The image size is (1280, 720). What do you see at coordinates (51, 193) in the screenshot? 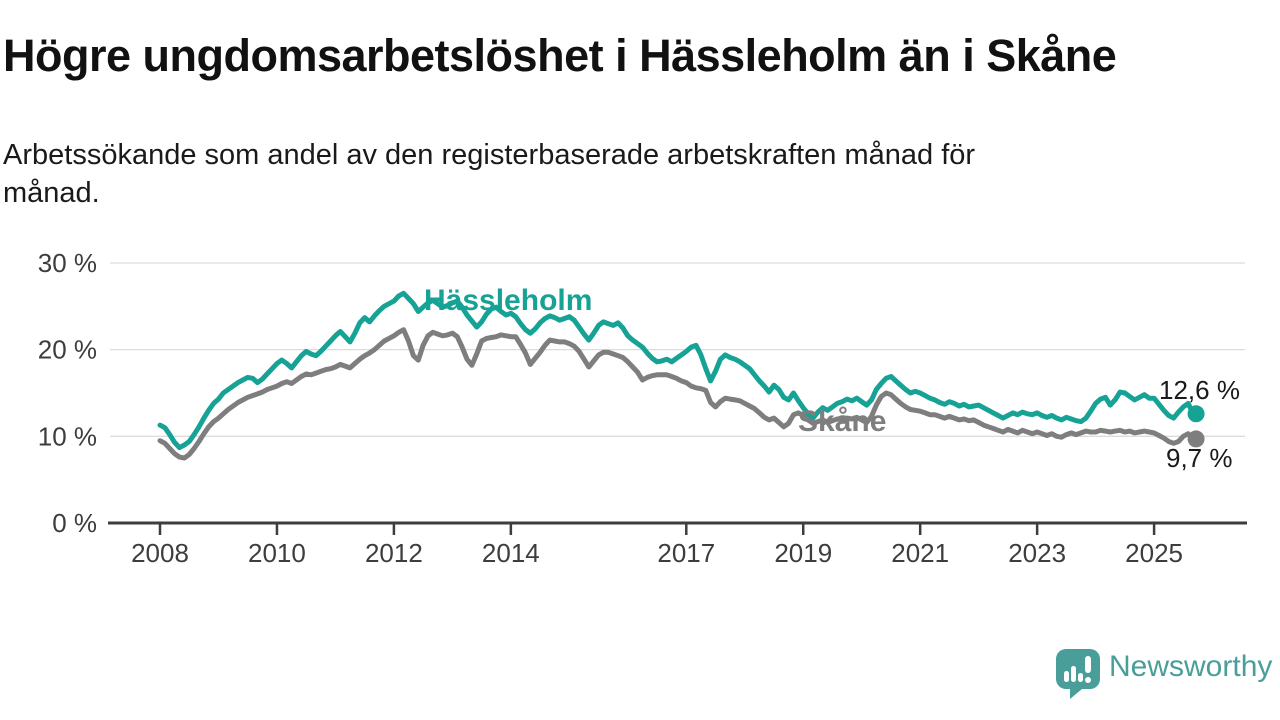
I see `subtitle-line-2: månad.` at bounding box center [51, 193].